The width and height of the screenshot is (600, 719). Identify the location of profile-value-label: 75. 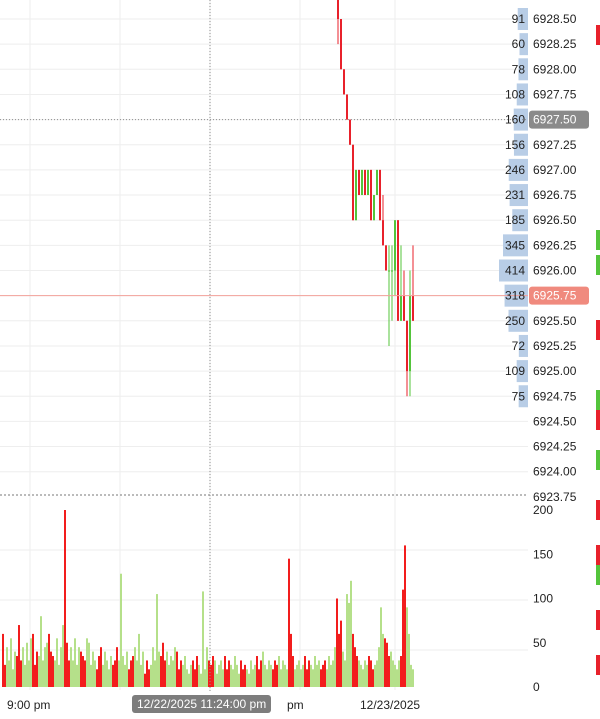
(519, 396).